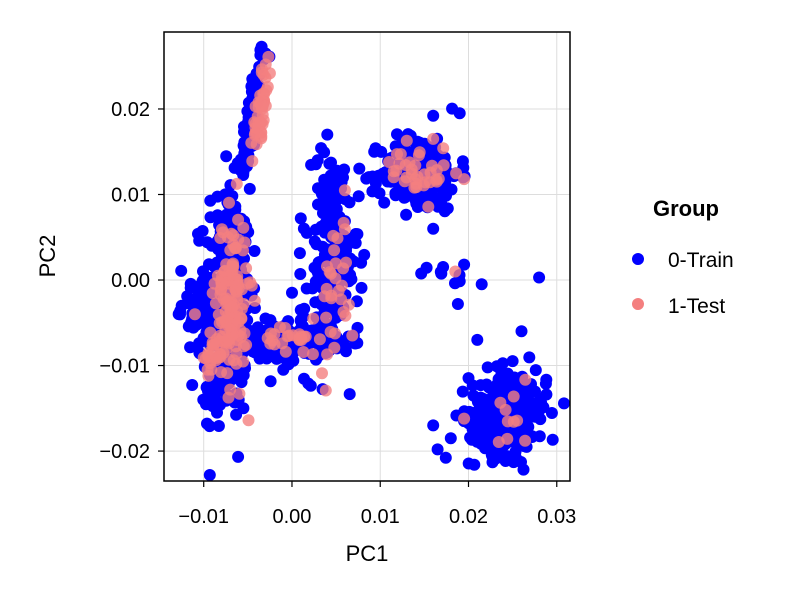 The height and width of the screenshot is (600, 800). I want to click on y-tick-label: −0.02, so click(124, 452).